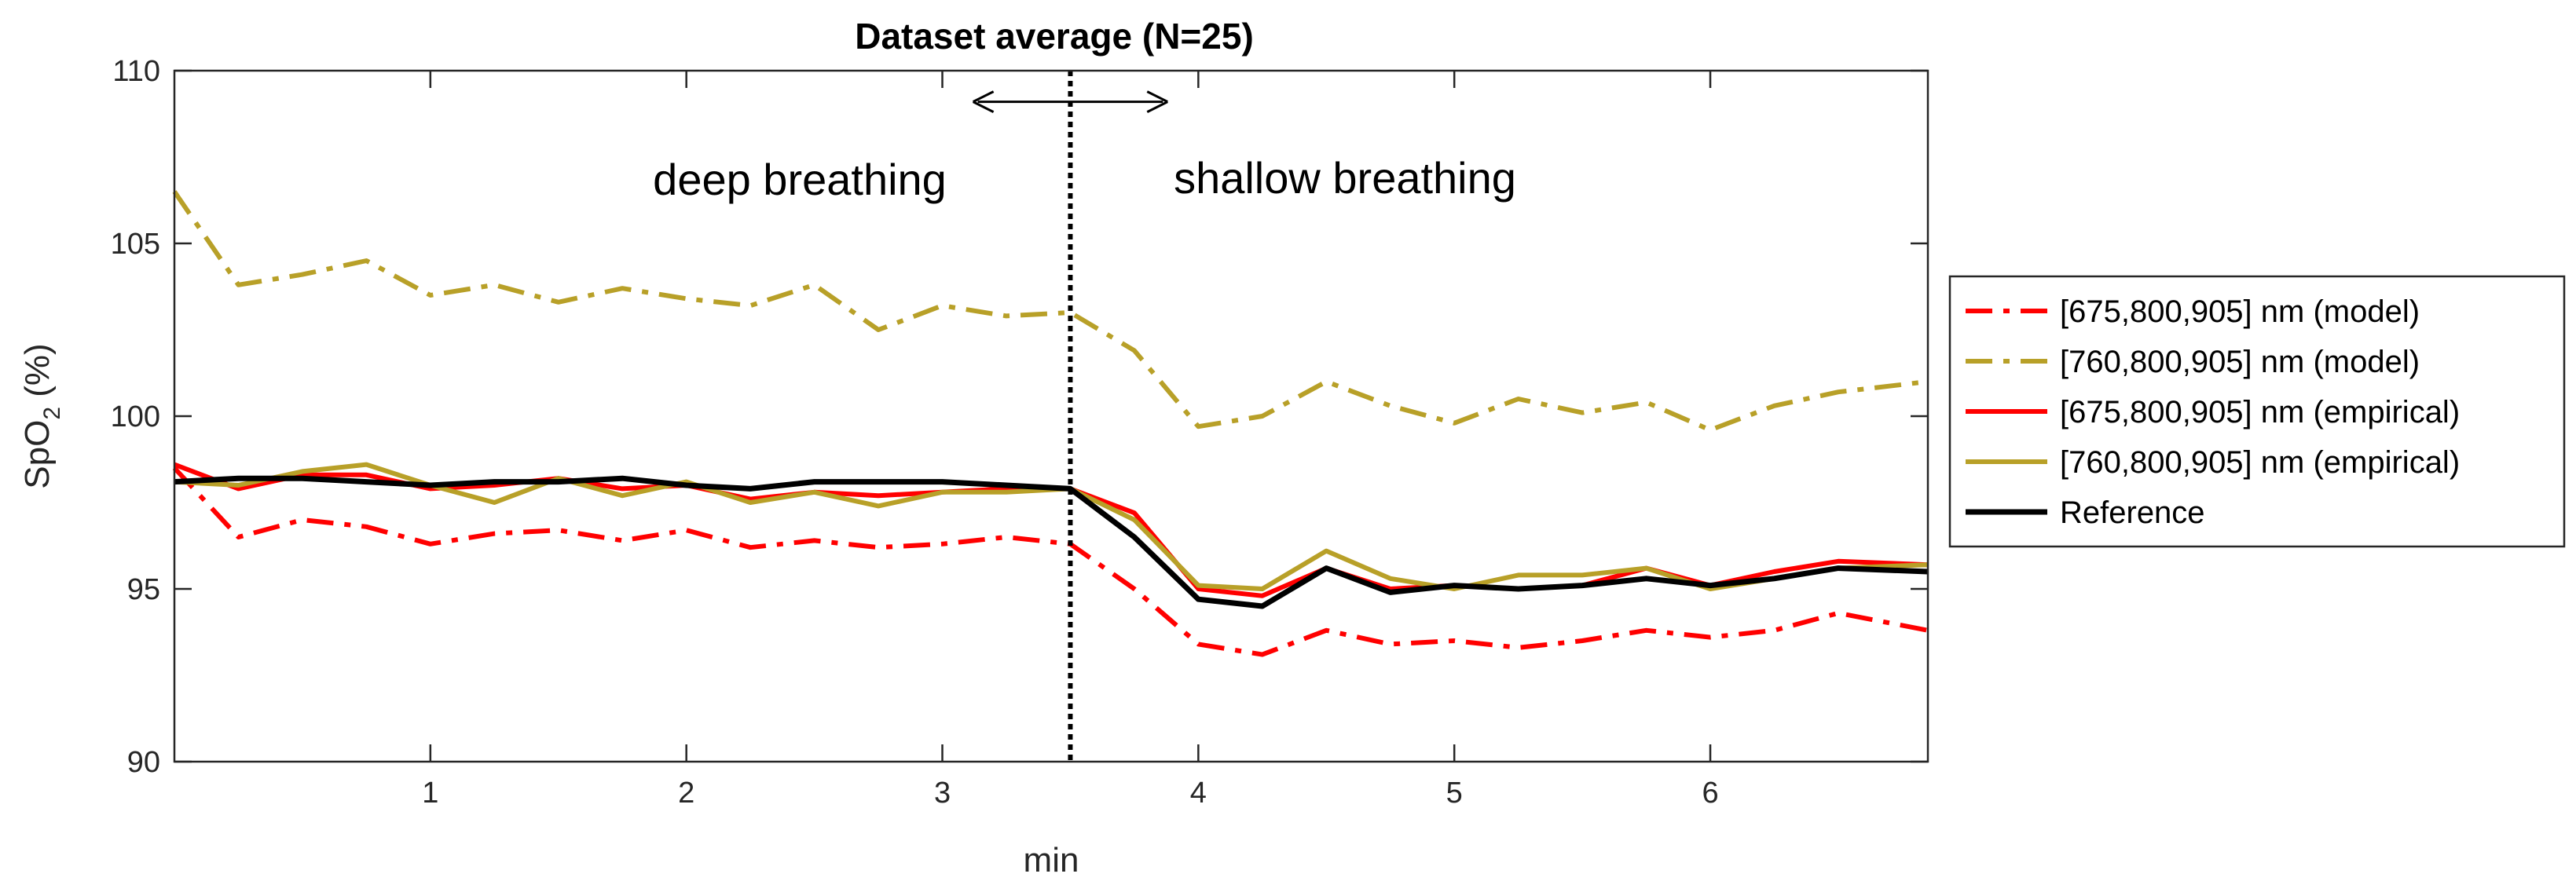 This screenshot has height=892, width=2576. I want to click on legend-label-4: Reference, so click(2132, 512).